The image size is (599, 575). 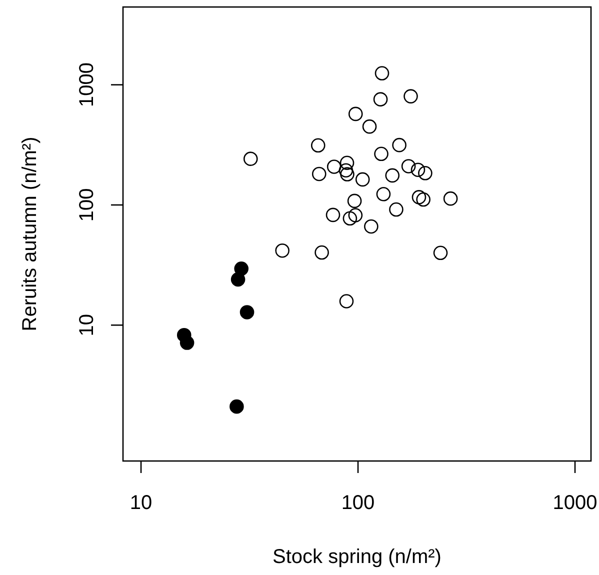 What do you see at coordinates (141, 503) in the screenshot?
I see `x-tick-label: 10` at bounding box center [141, 503].